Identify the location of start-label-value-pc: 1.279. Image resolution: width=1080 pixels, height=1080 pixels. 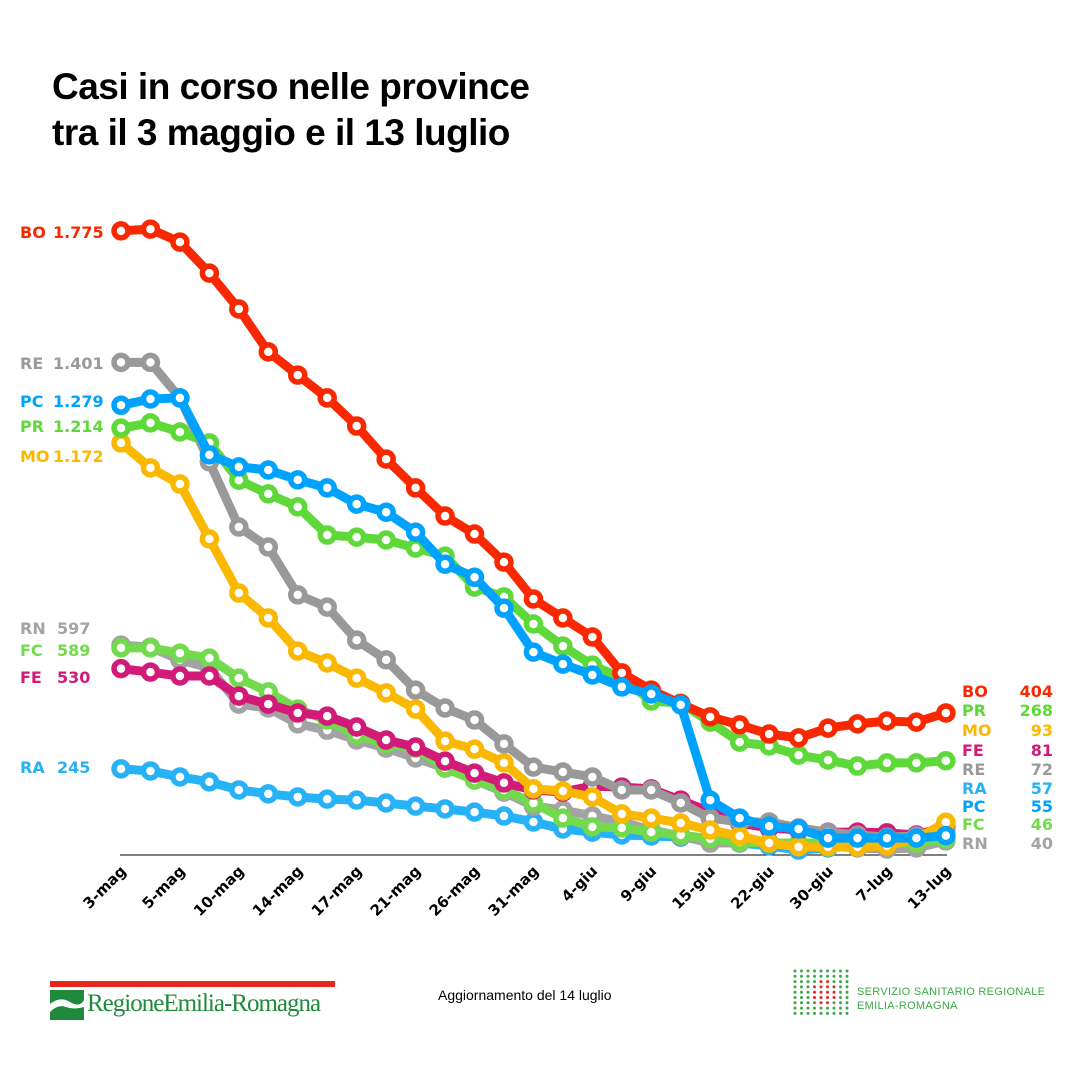
(78, 401).